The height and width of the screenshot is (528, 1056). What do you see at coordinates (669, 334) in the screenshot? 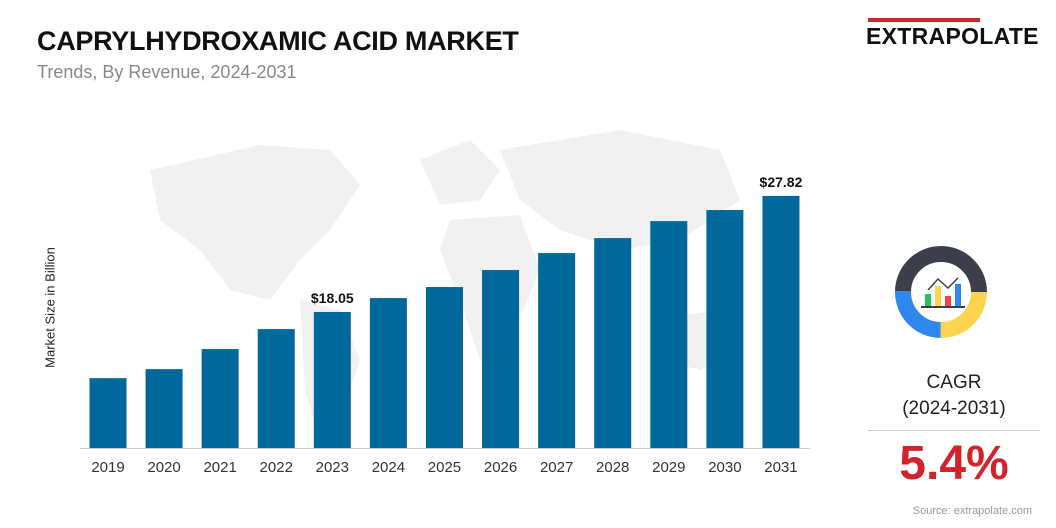
I see `bar-2029` at bounding box center [669, 334].